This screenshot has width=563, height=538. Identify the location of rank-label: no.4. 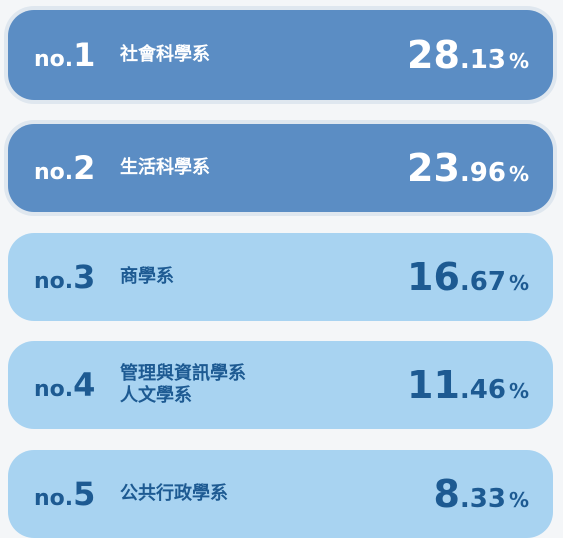
(65, 385).